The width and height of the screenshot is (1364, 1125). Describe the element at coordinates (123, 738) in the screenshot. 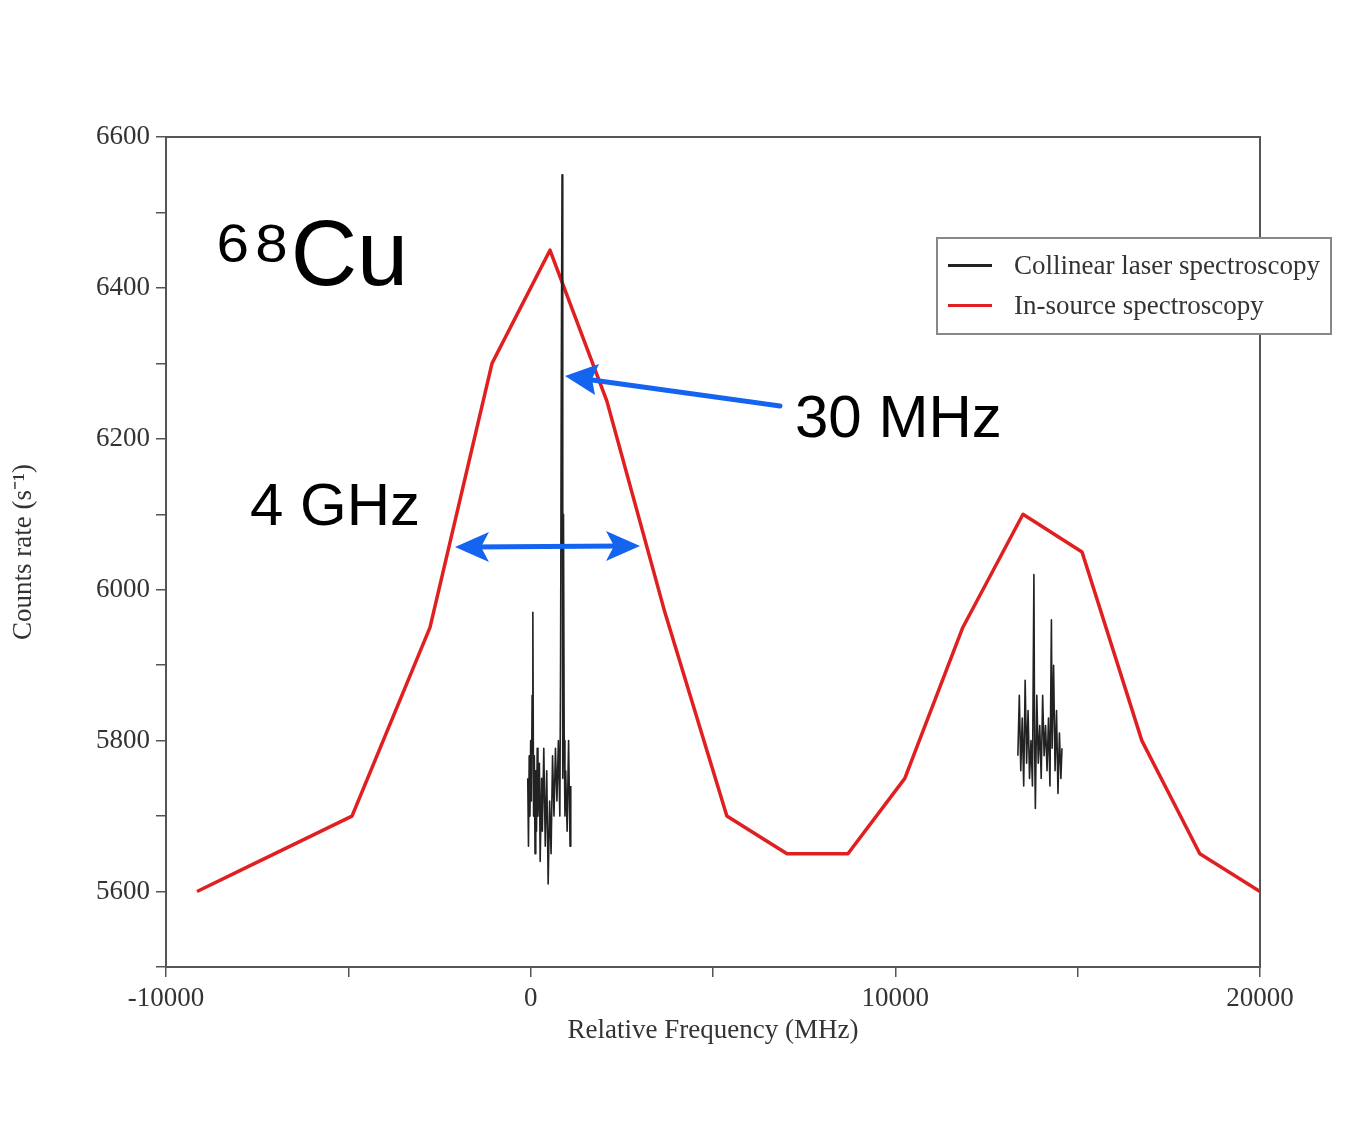

I see `y-tick-label: 5800` at that location.